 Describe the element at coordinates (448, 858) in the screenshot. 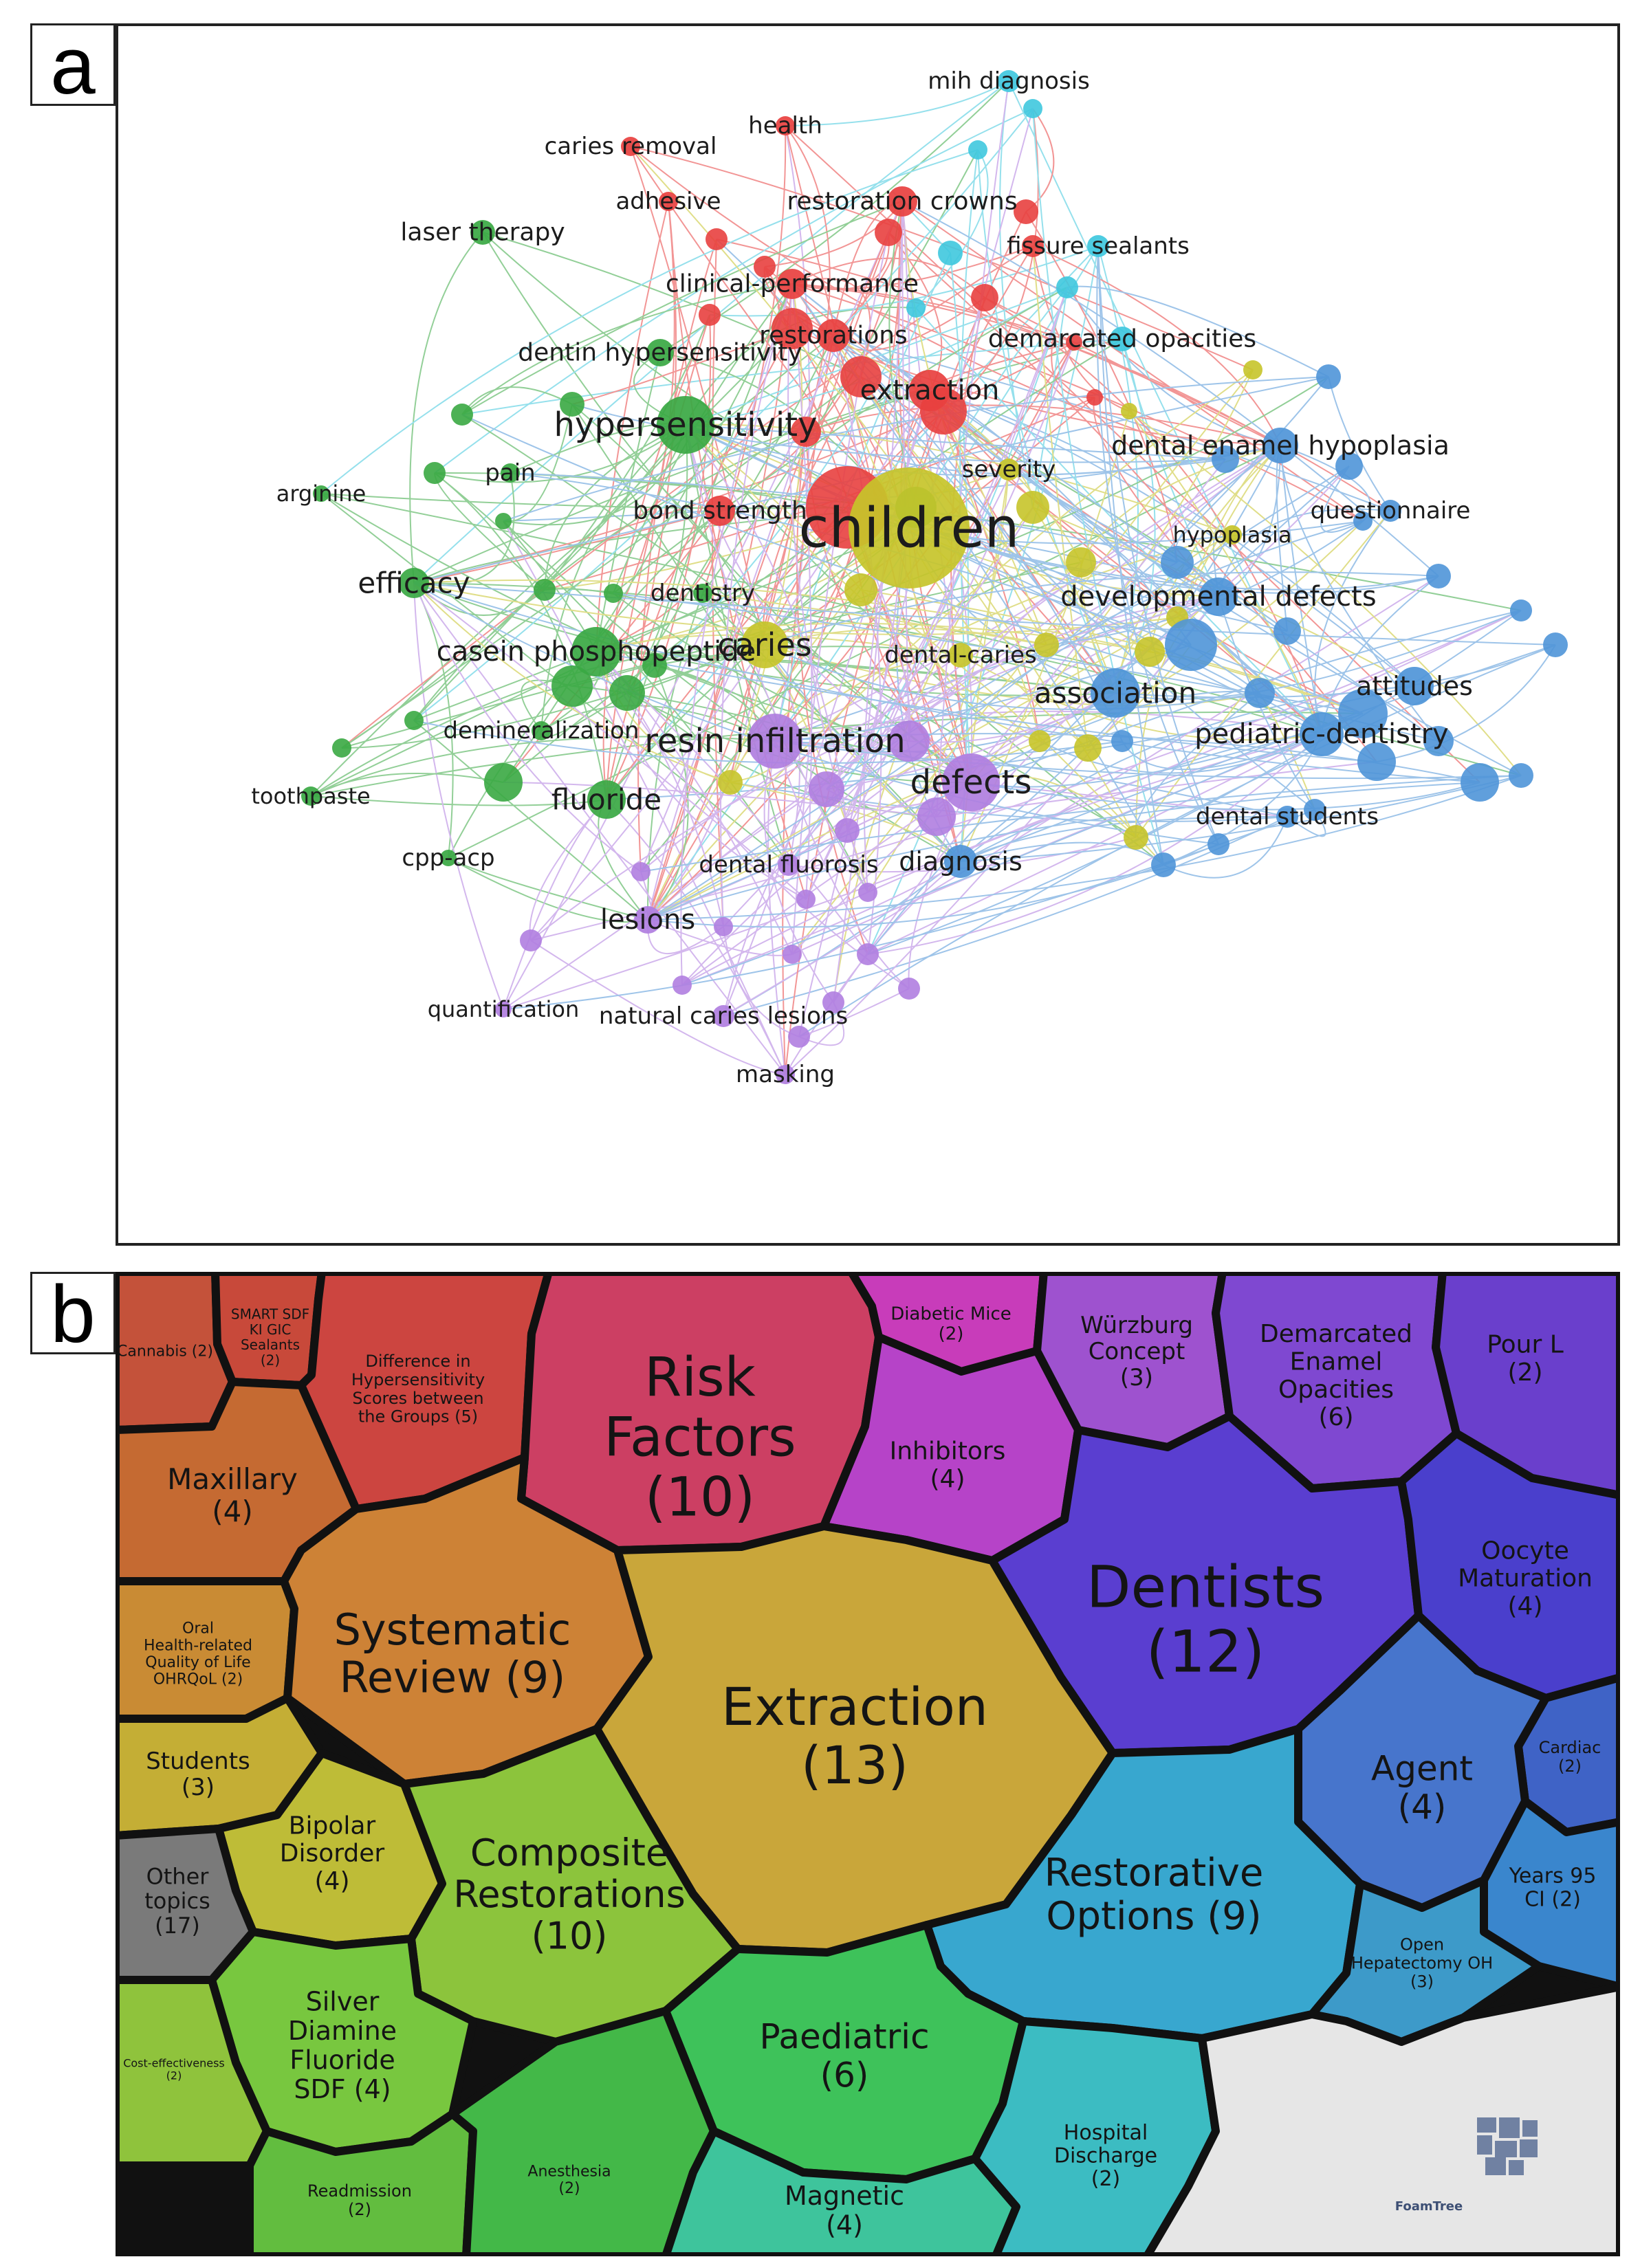

I see `node-label-cpp-acp: cpp-acp` at that location.